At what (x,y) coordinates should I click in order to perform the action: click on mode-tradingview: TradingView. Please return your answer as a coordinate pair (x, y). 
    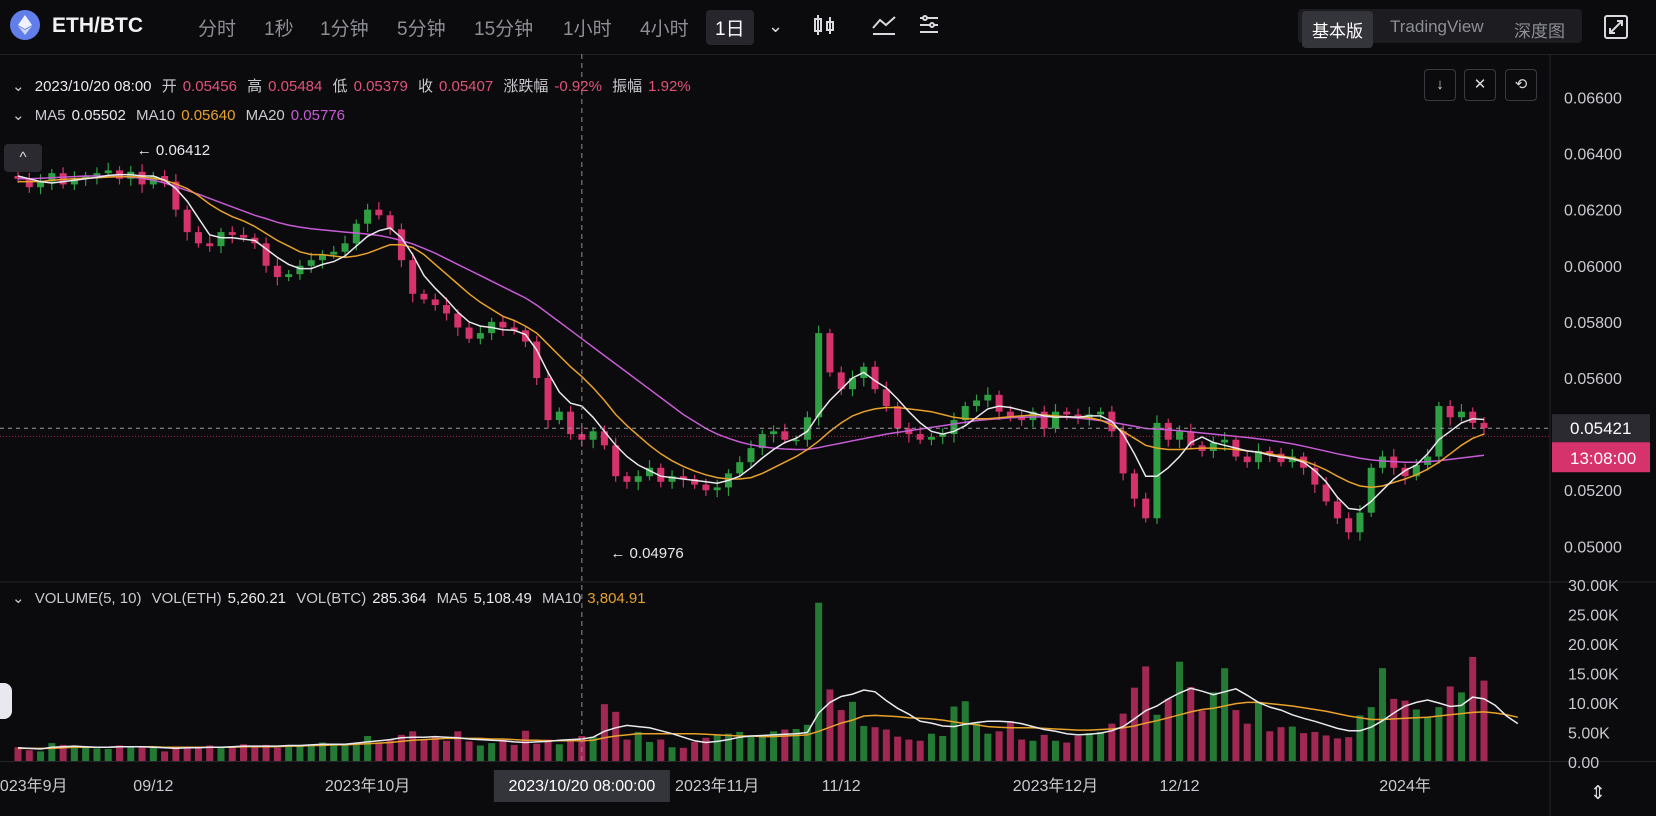
    Looking at the image, I should click on (1437, 26).